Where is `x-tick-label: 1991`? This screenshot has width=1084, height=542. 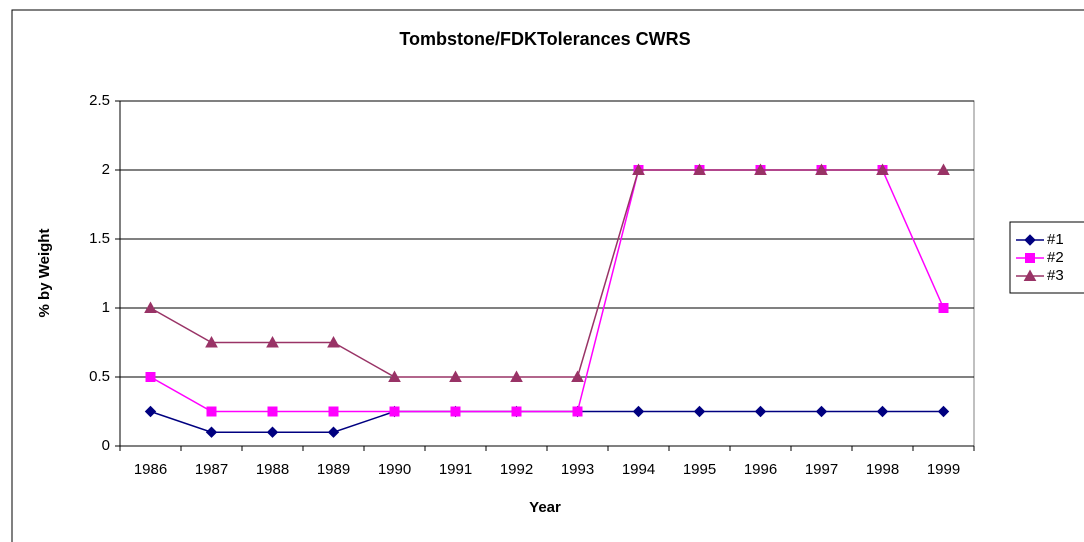 x-tick-label: 1991 is located at coordinates (455, 469).